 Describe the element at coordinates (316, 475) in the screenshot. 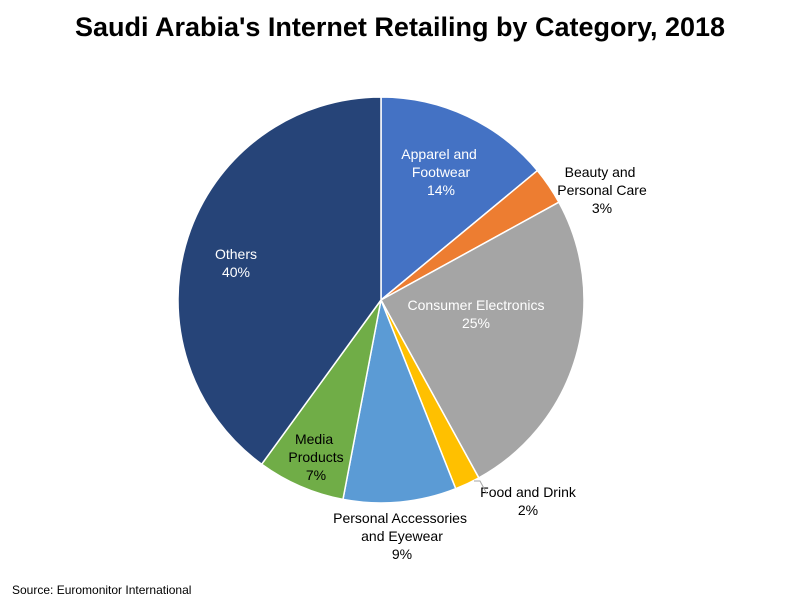

I see `value-label: 7%` at that location.